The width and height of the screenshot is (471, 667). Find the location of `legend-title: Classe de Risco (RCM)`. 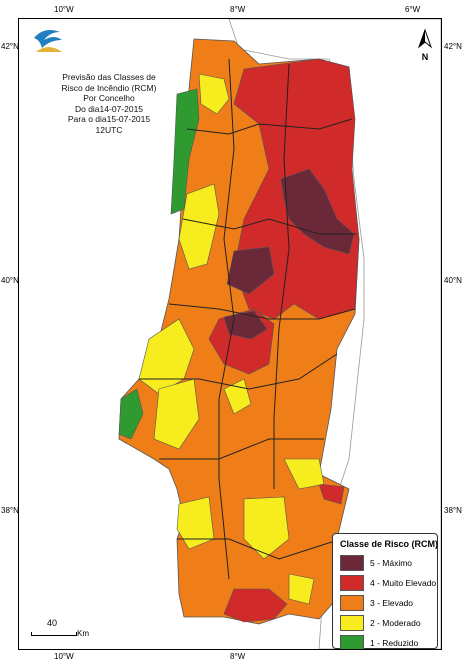

legend-title: Classe de Risco (RCM) is located at coordinates (389, 544).